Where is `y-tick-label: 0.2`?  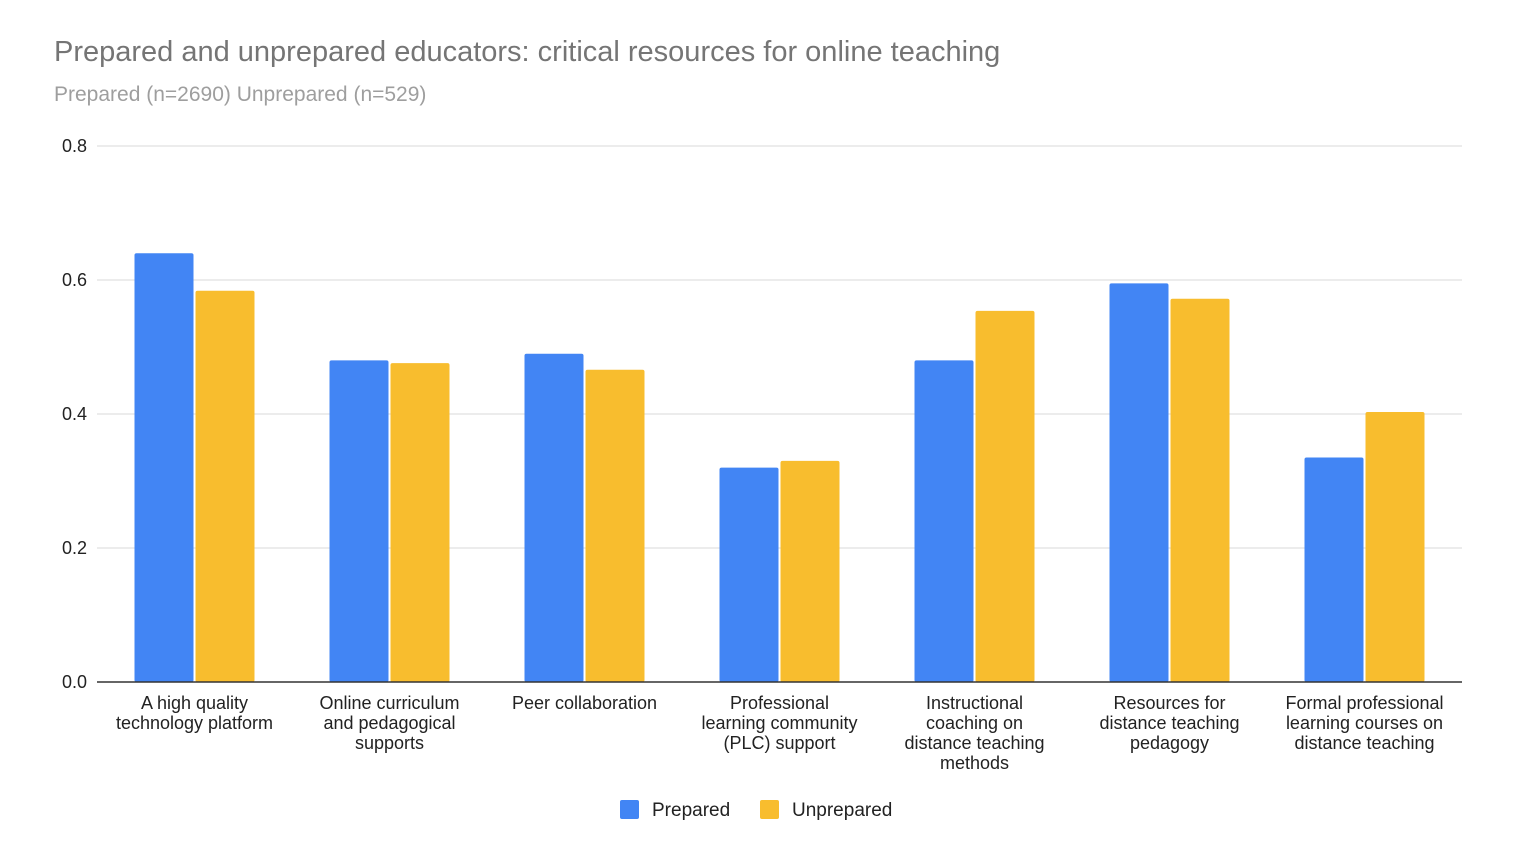
y-tick-label: 0.2 is located at coordinates (74, 548).